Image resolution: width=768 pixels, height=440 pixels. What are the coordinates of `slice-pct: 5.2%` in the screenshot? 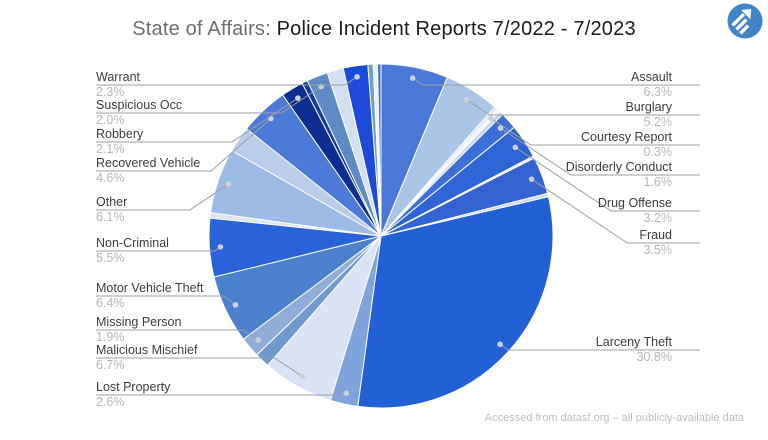 It's located at (658, 122).